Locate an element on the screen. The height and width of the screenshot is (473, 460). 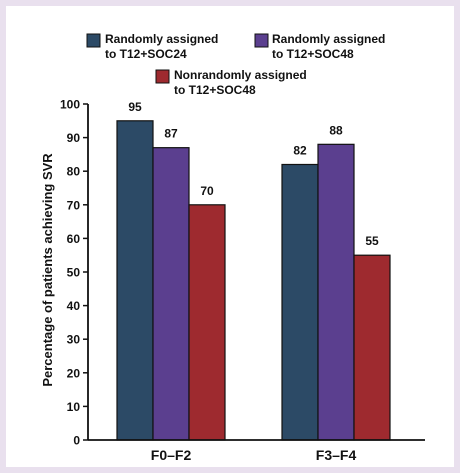
y-tick-label: 20 is located at coordinates (74, 373).